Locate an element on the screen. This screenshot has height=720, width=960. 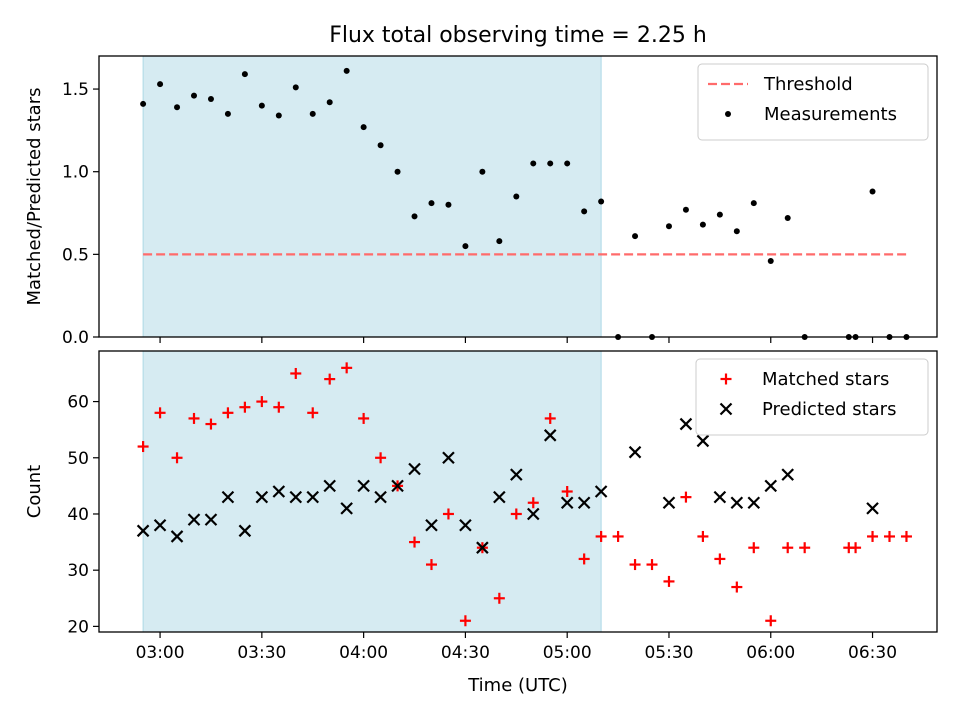
legend-measurements-swatch is located at coordinates (728, 114).